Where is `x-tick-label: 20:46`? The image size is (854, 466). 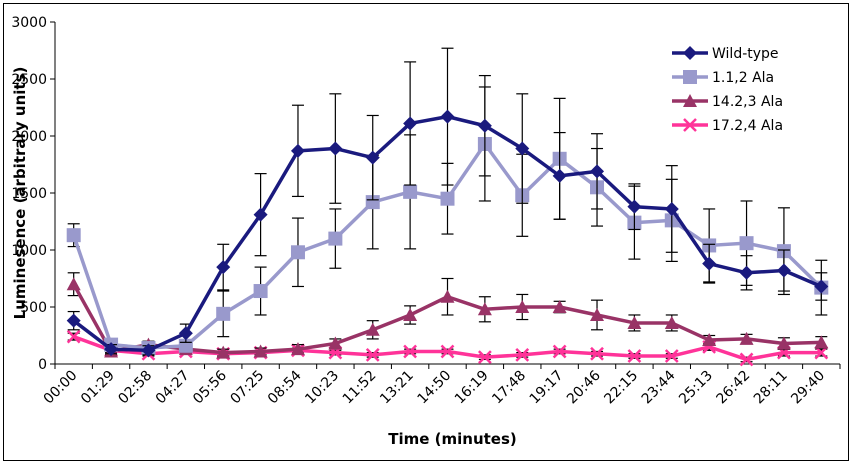
x-tick-label: 20:46 is located at coordinates (584, 387).